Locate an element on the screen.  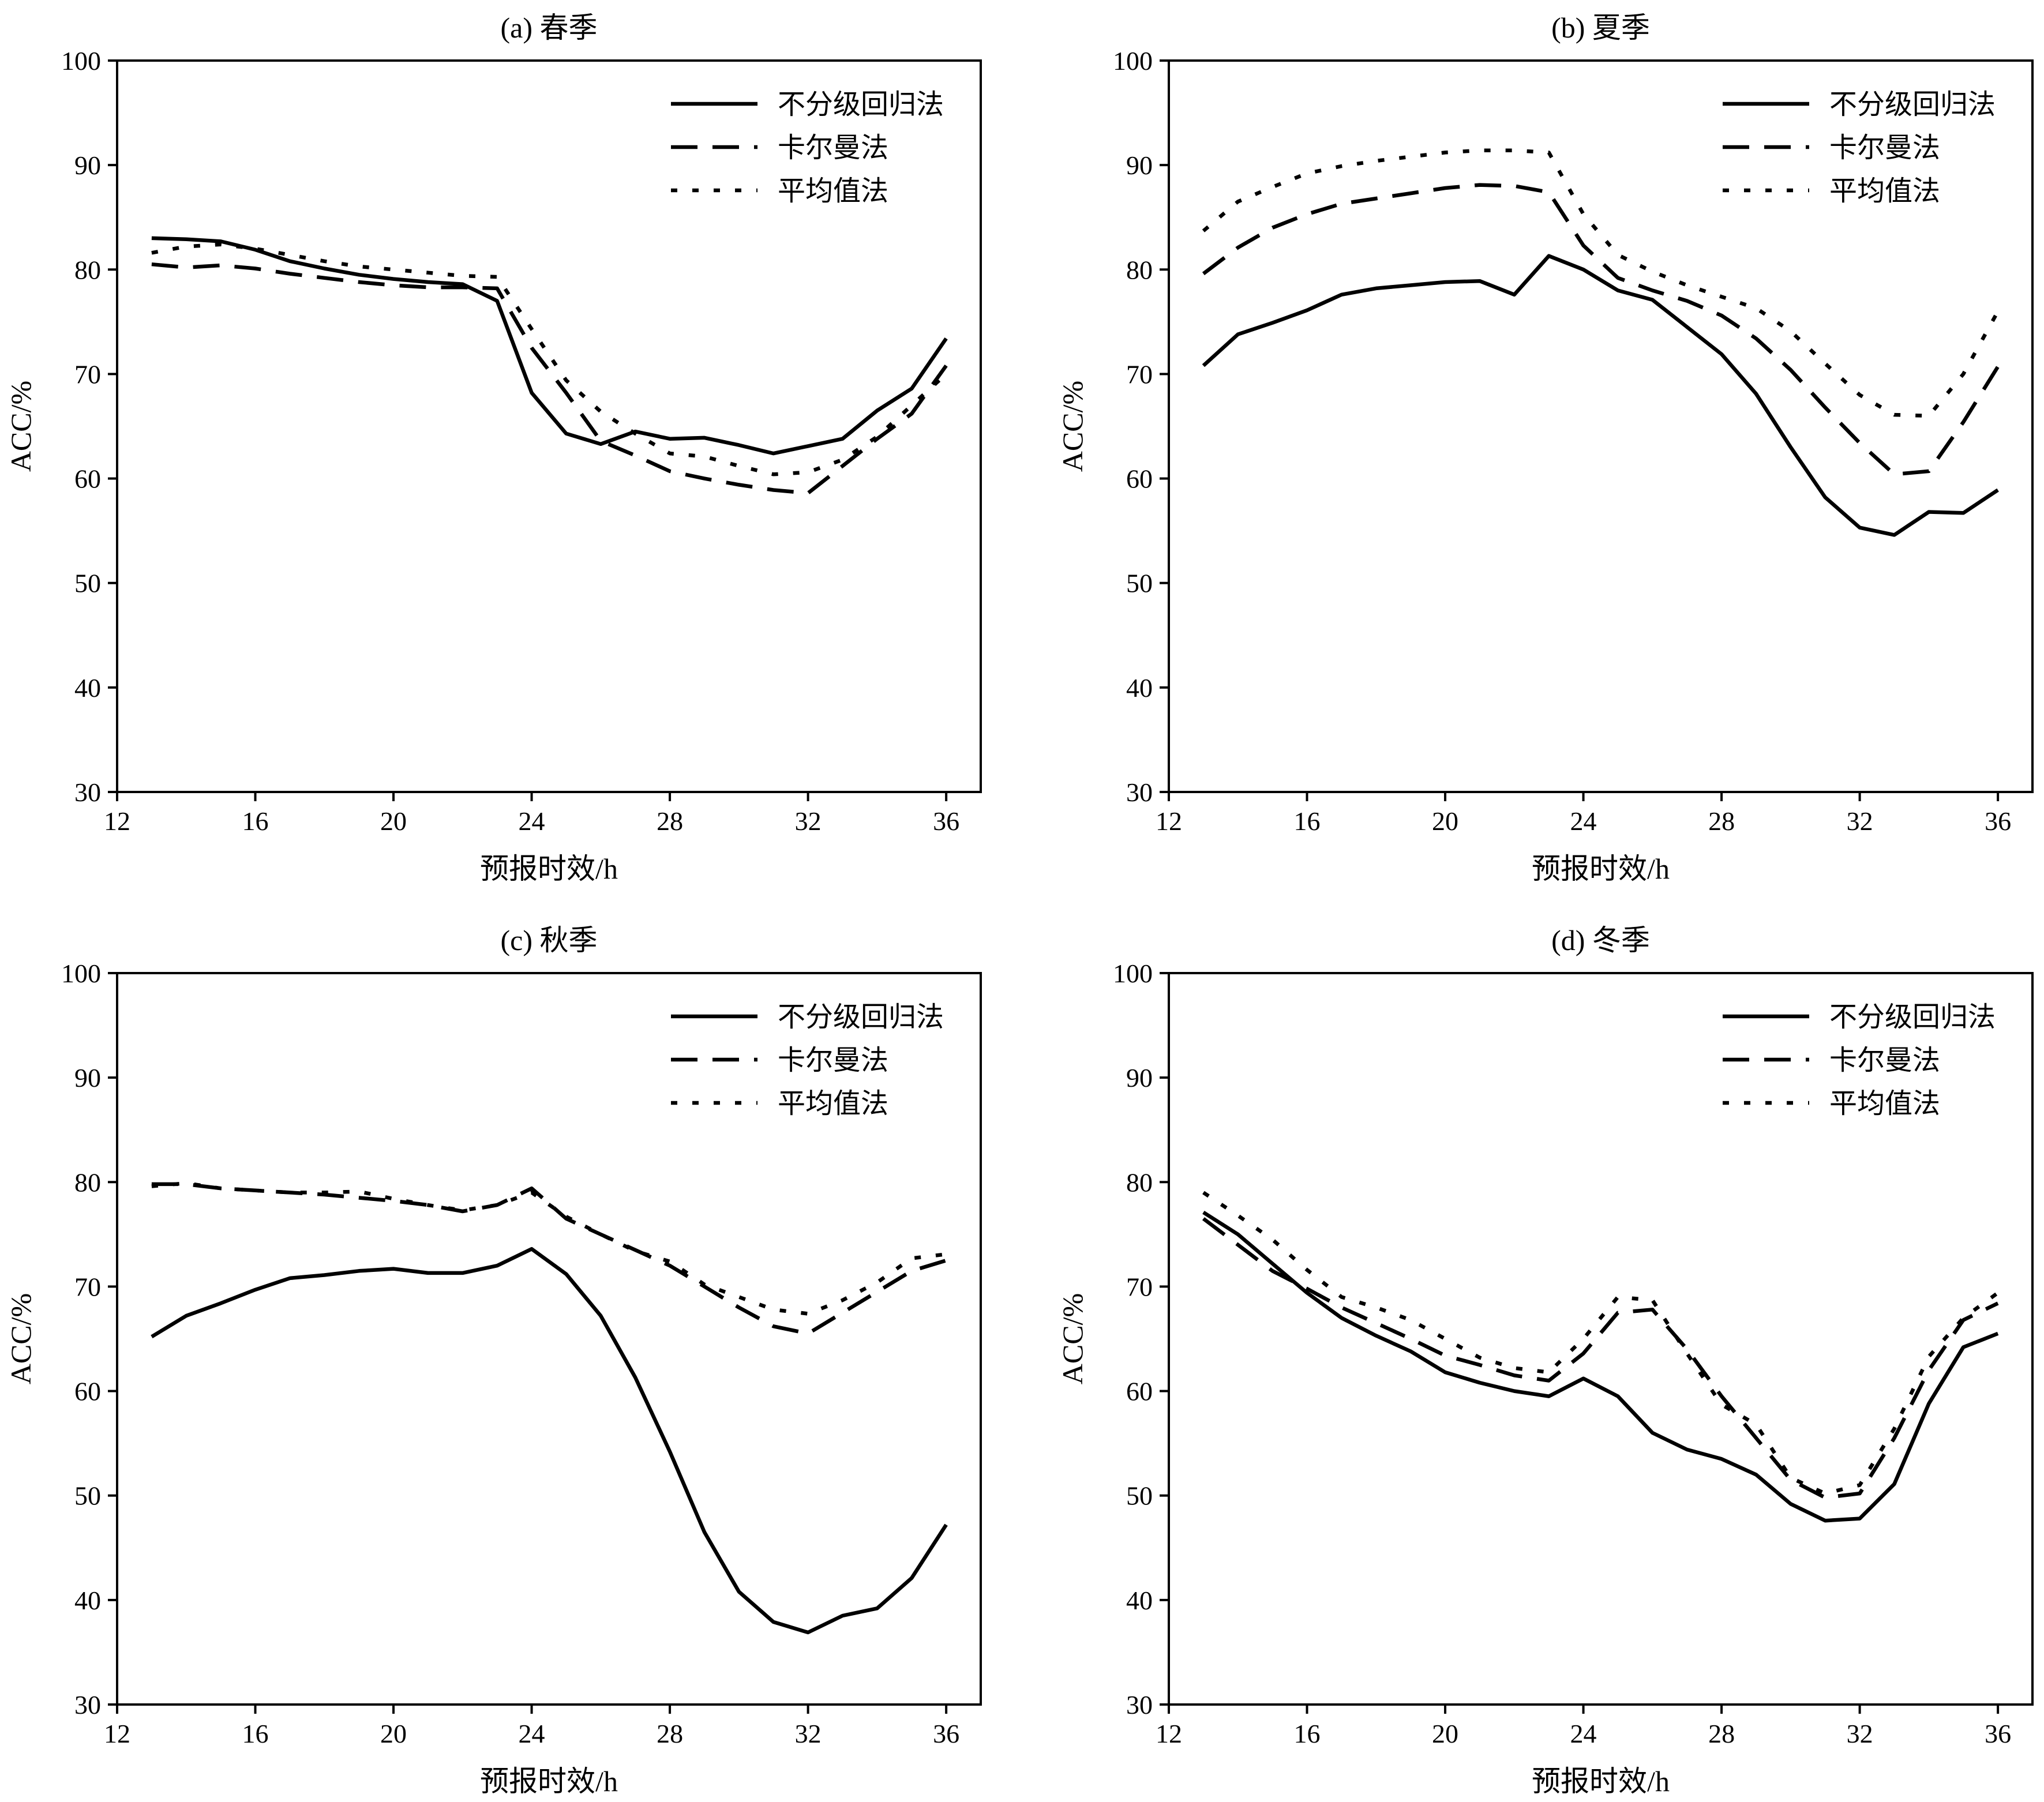
chart-title: (a) 春季 is located at coordinates (549, 28).